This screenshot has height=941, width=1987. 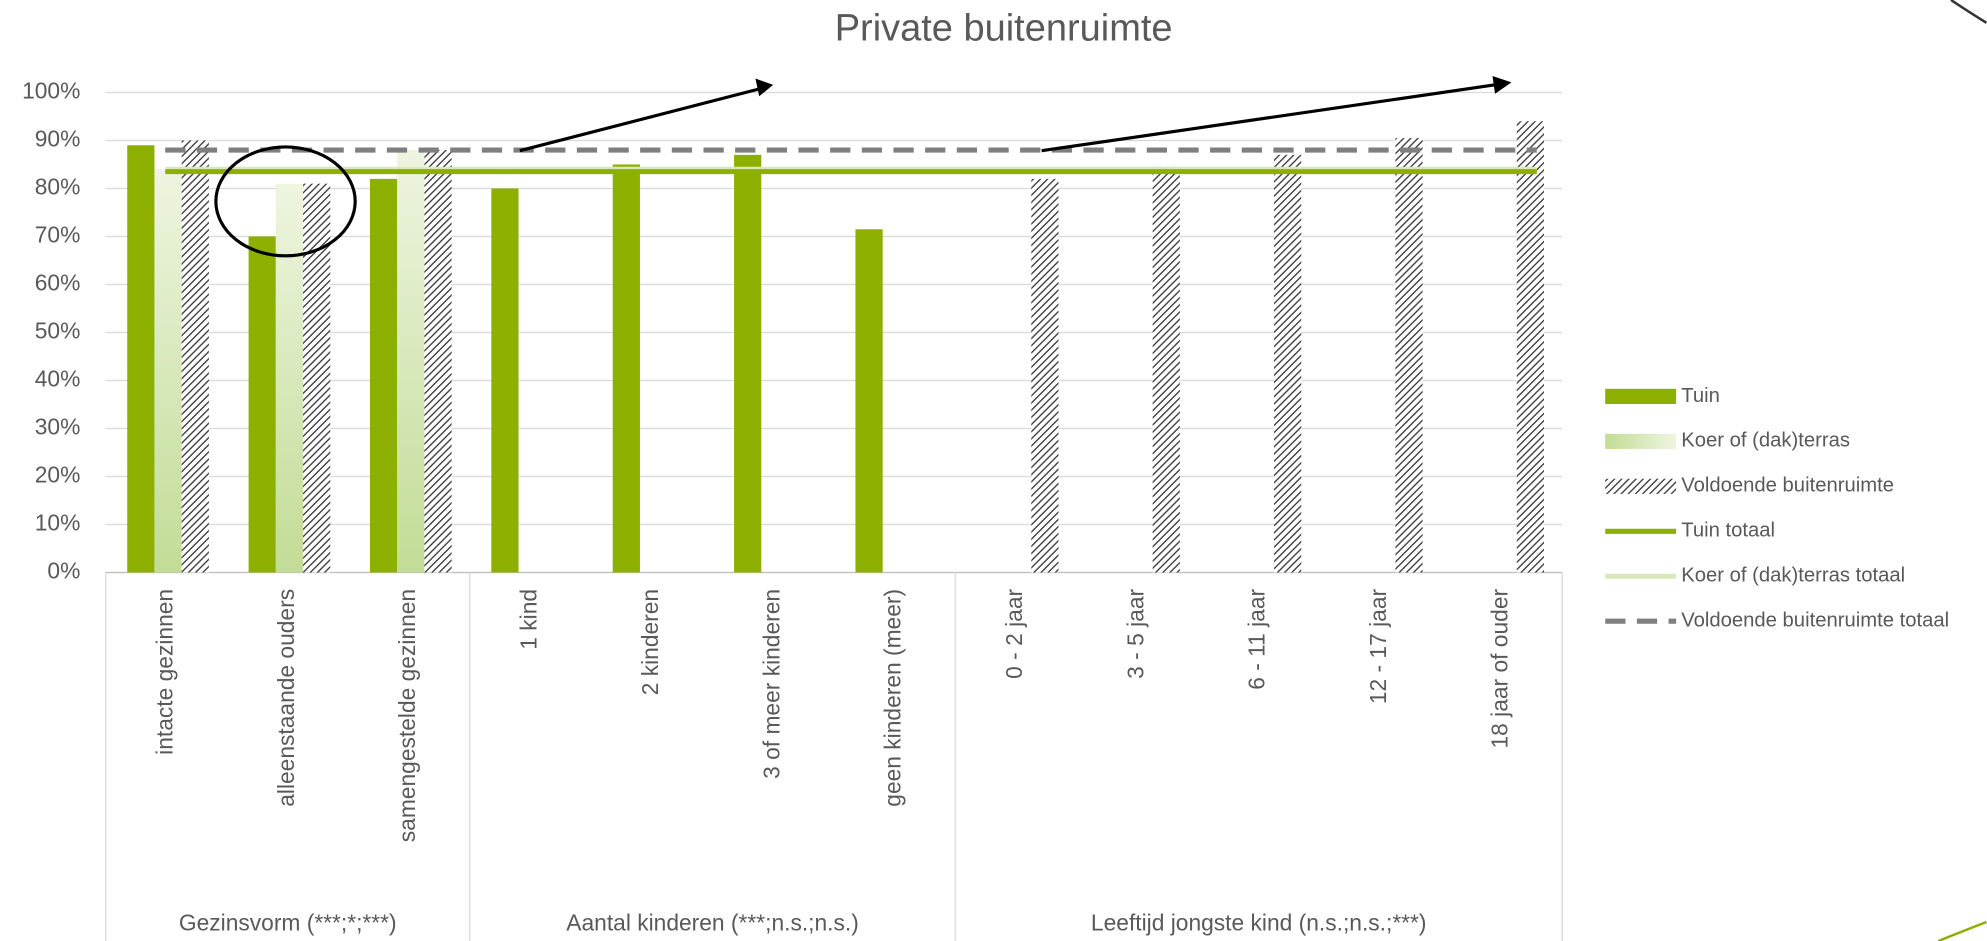 What do you see at coordinates (288, 923) in the screenshot?
I see `group-label: Gezinsvorm (***;*;***)` at bounding box center [288, 923].